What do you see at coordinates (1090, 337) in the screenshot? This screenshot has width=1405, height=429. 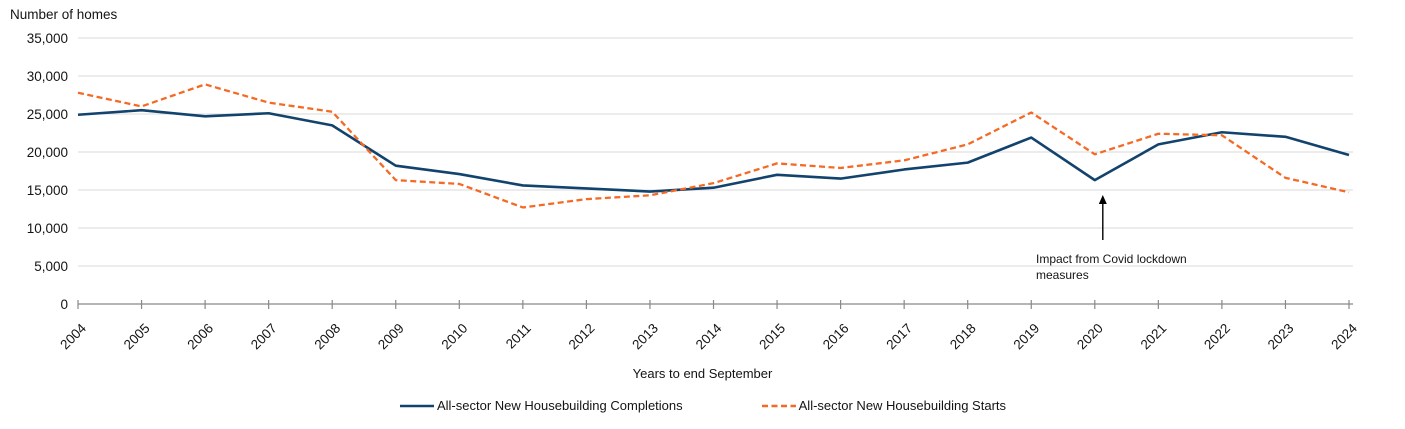 I see `x-tick-label: 2020` at bounding box center [1090, 337].